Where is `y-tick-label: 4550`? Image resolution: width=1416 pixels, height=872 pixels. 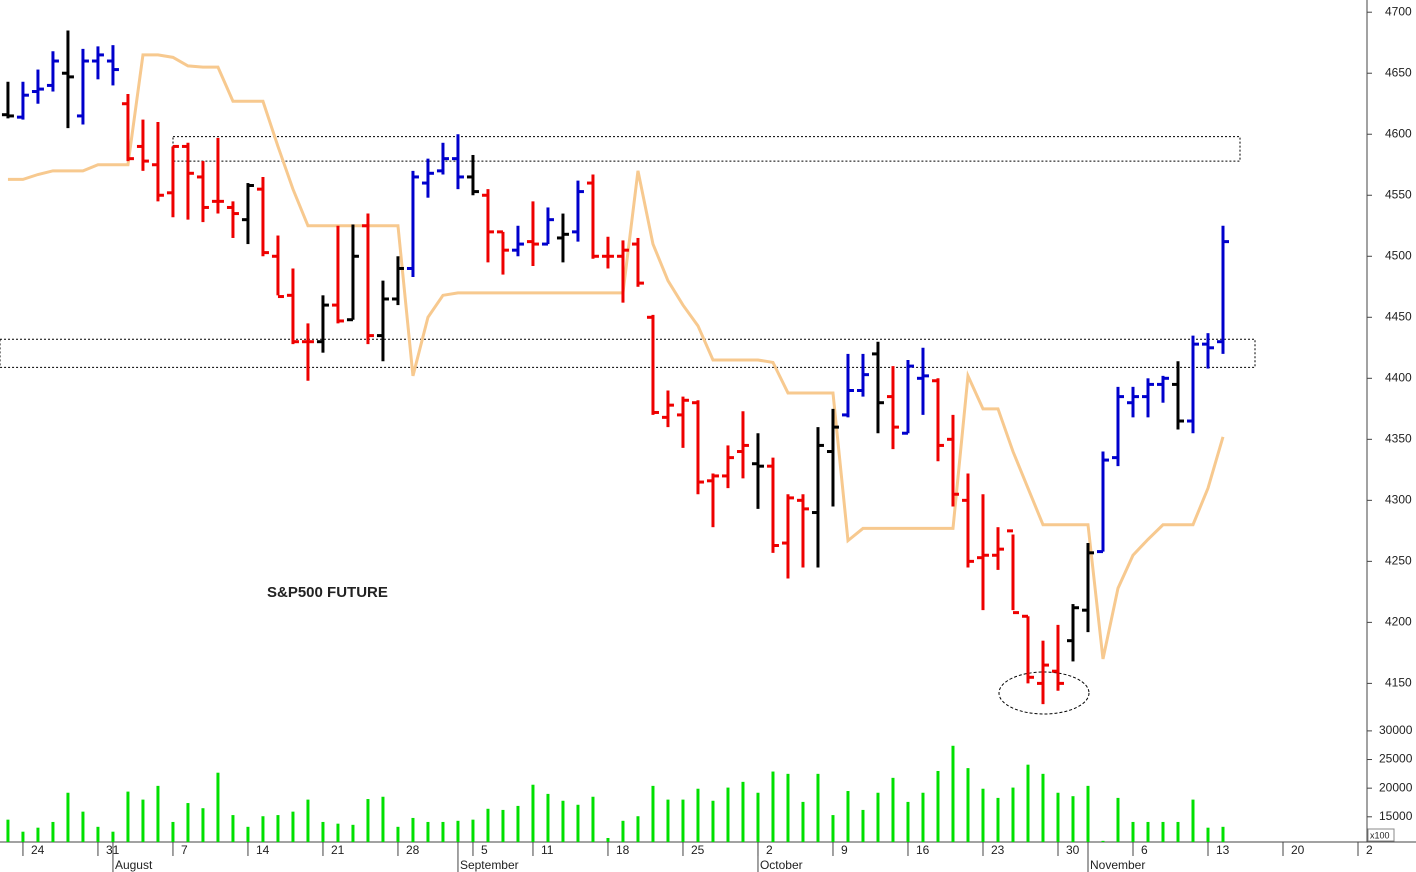
y-tick-label: 4550 is located at coordinates (1398, 194).